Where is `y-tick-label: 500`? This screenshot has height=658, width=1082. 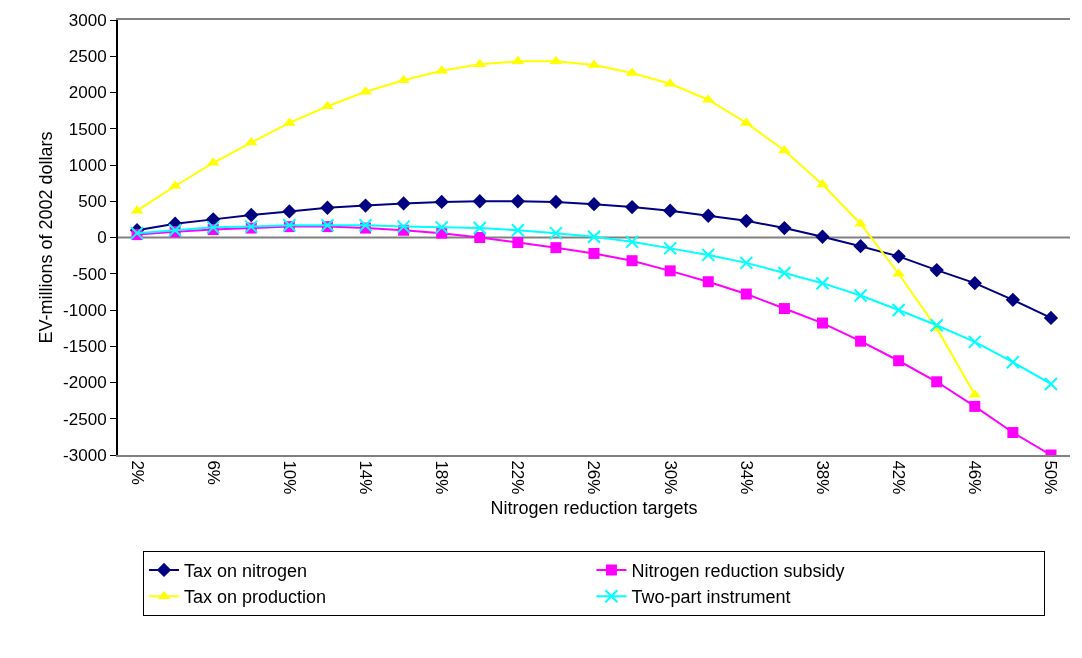
y-tick-label: 500 is located at coordinates (92, 202).